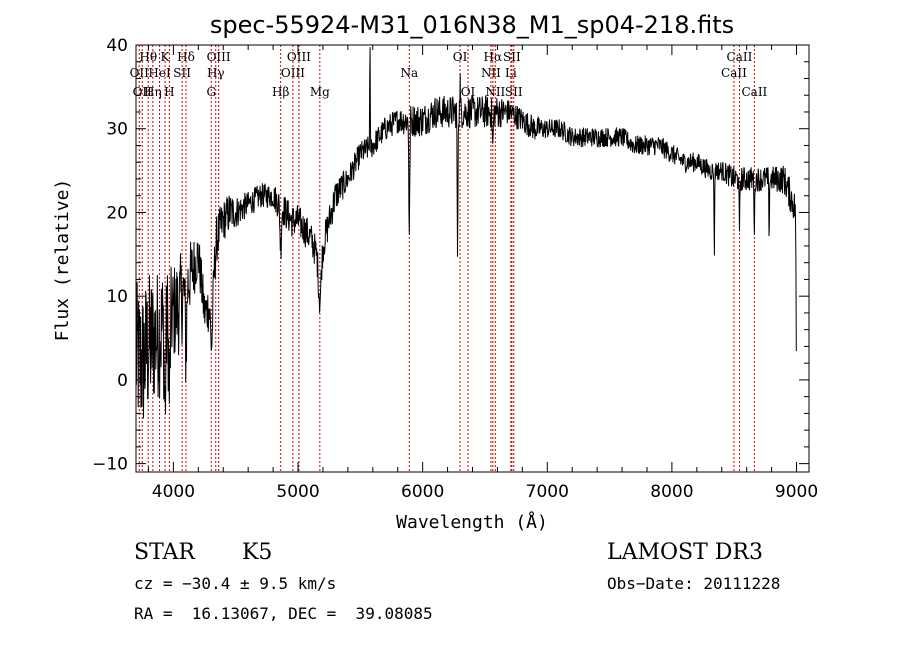 Image resolution: width=900 pixels, height=649 pixels. Describe the element at coordinates (148, 57) in the screenshot. I see `line-marker-label: Hθ` at that location.